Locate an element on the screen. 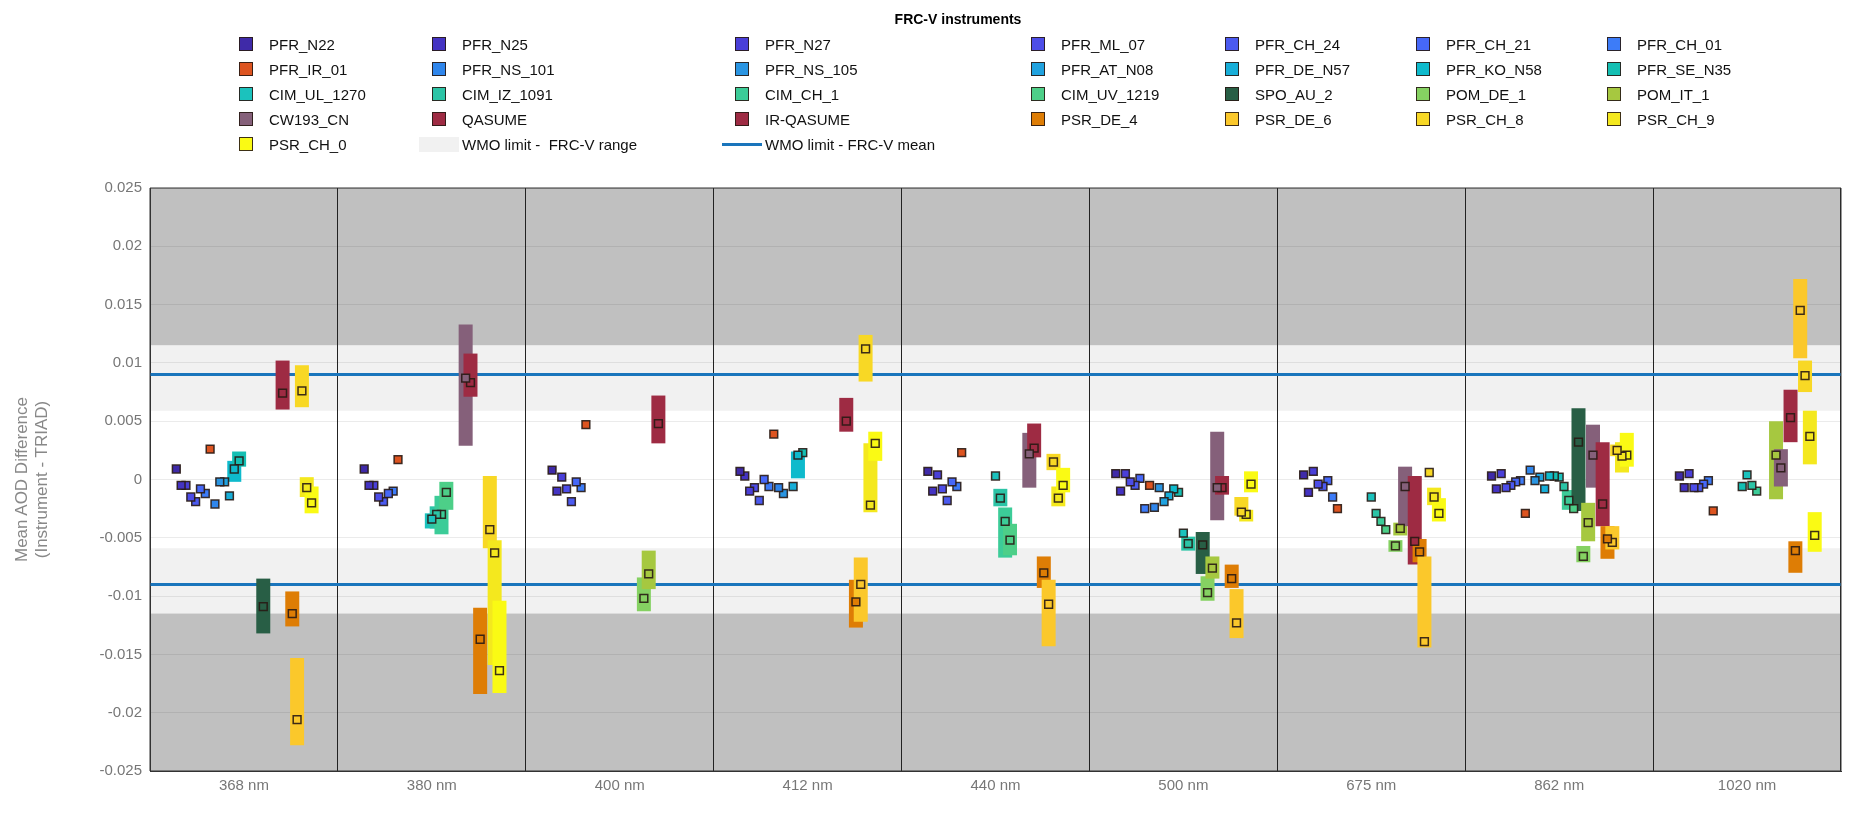 The height and width of the screenshot is (819, 1849). legend-label: PFR_ML_07 is located at coordinates (1103, 44).